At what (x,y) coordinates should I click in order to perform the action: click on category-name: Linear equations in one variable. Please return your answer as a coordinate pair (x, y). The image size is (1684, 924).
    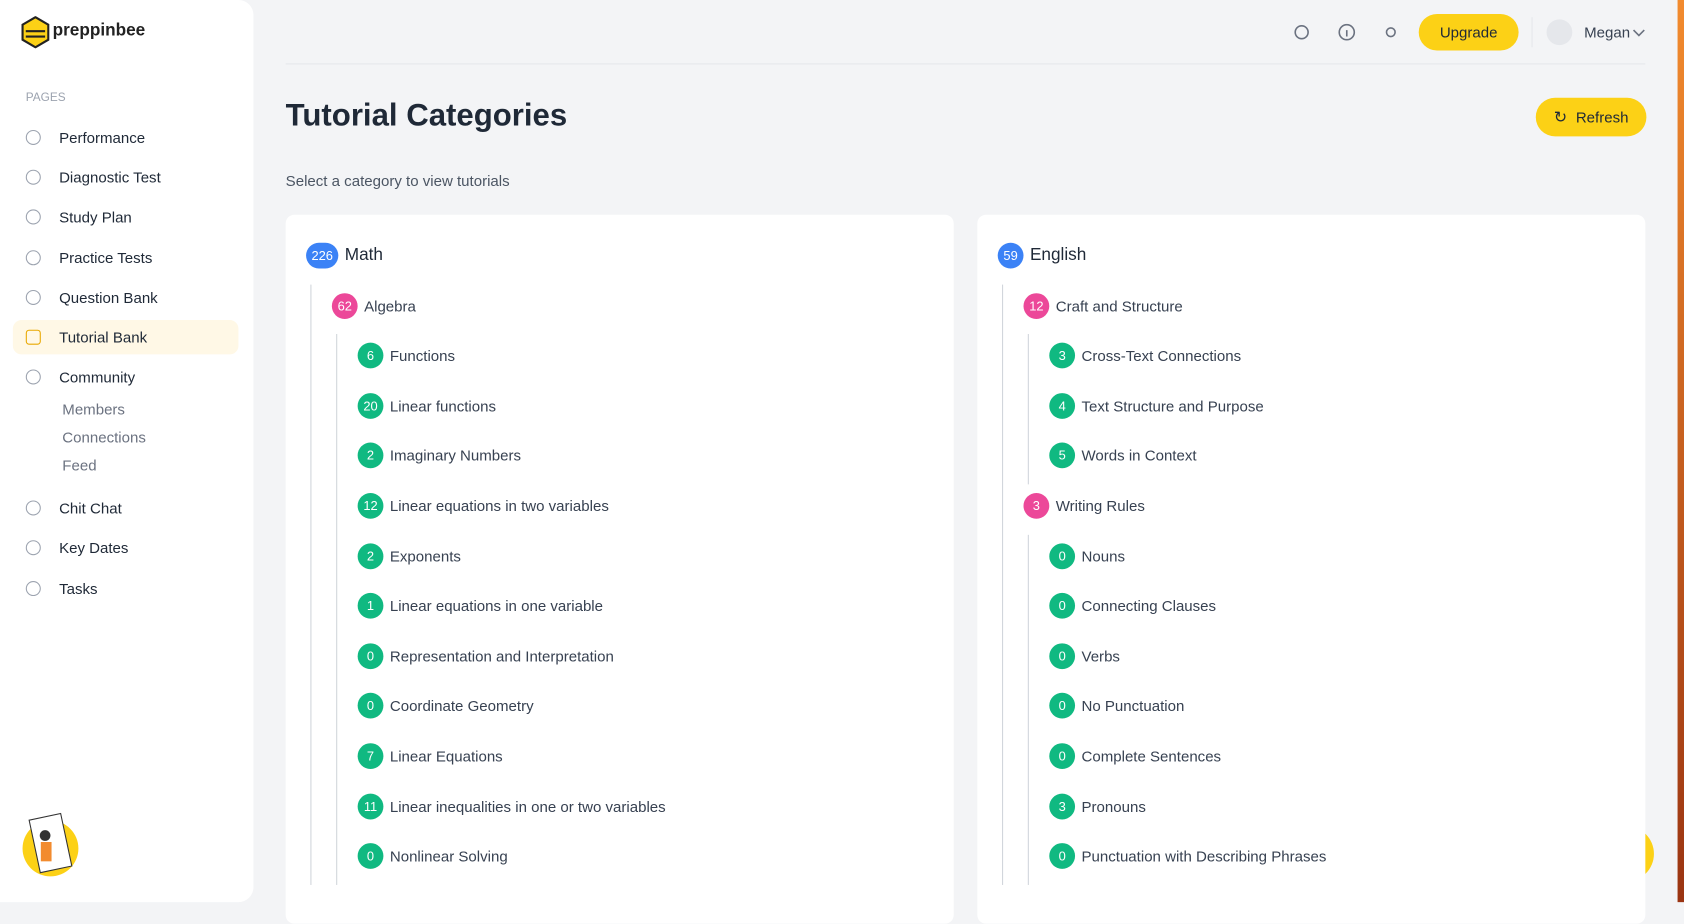
    Looking at the image, I should click on (496, 606).